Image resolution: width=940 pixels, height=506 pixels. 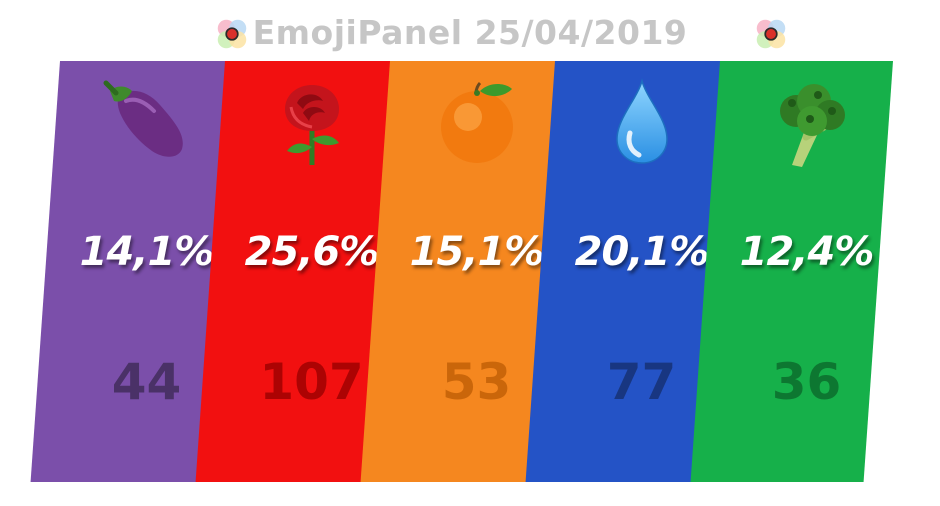 I want to click on eggplant-icon, so click(x=143, y=118).